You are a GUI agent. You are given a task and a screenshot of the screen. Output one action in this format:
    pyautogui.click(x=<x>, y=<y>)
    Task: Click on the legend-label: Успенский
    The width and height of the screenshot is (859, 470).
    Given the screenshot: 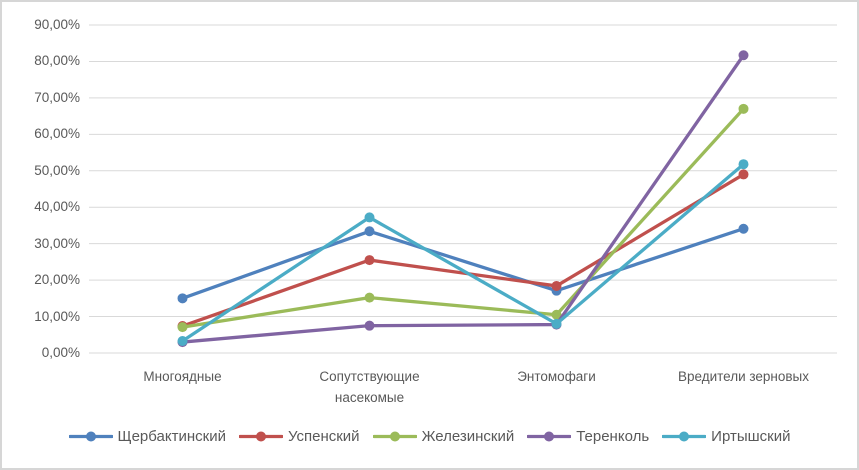 What is the action you would take?
    pyautogui.click(x=323, y=436)
    